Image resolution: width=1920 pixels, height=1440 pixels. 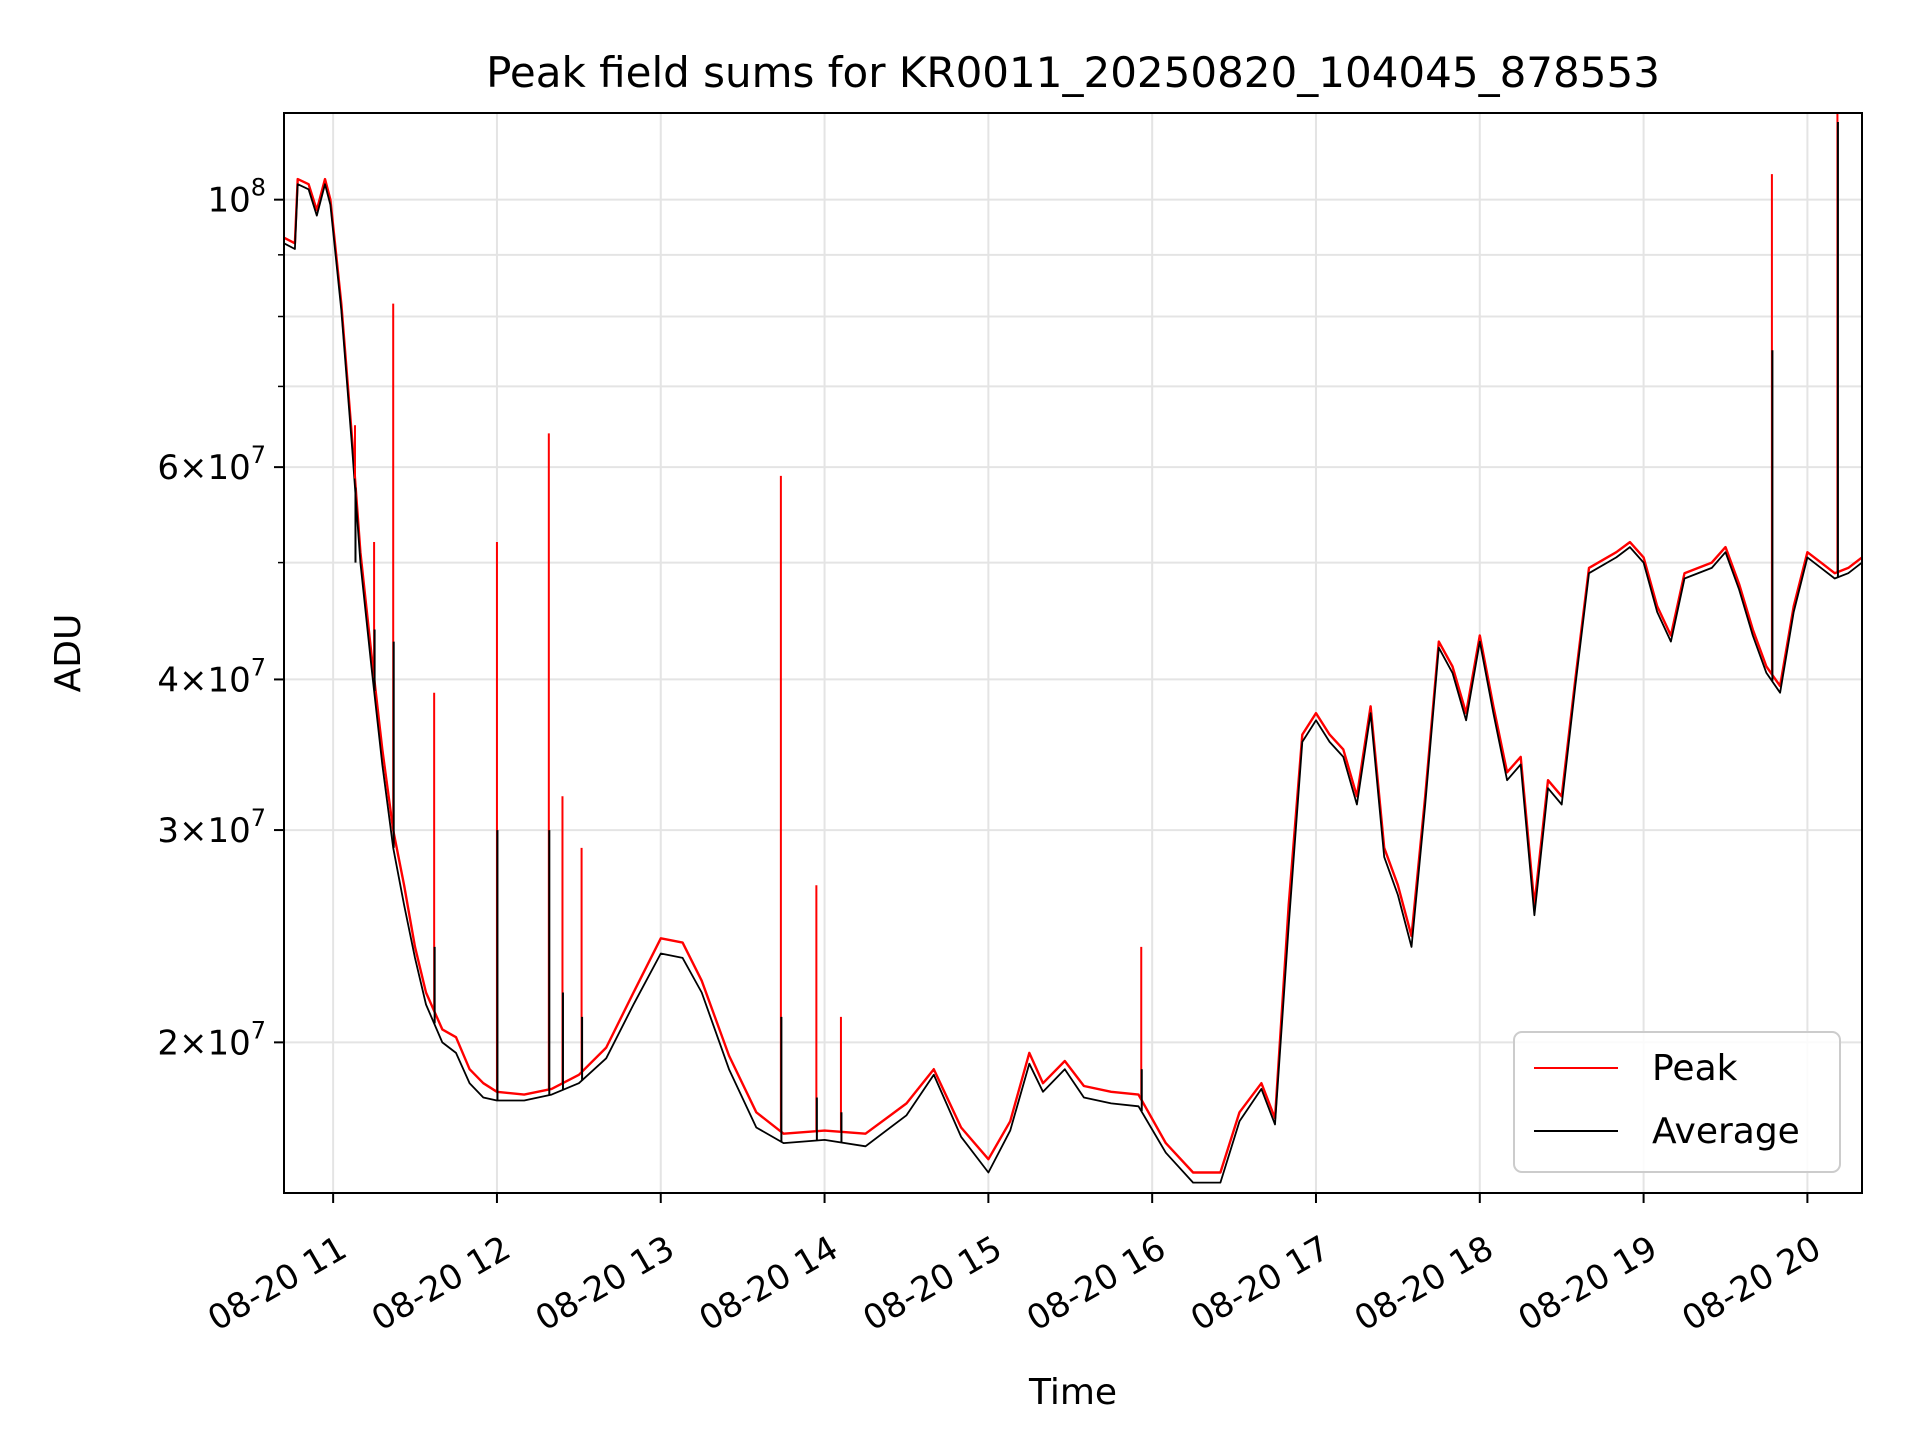 What do you see at coordinates (1677, 1102) in the screenshot?
I see `legend: Peak Average` at bounding box center [1677, 1102].